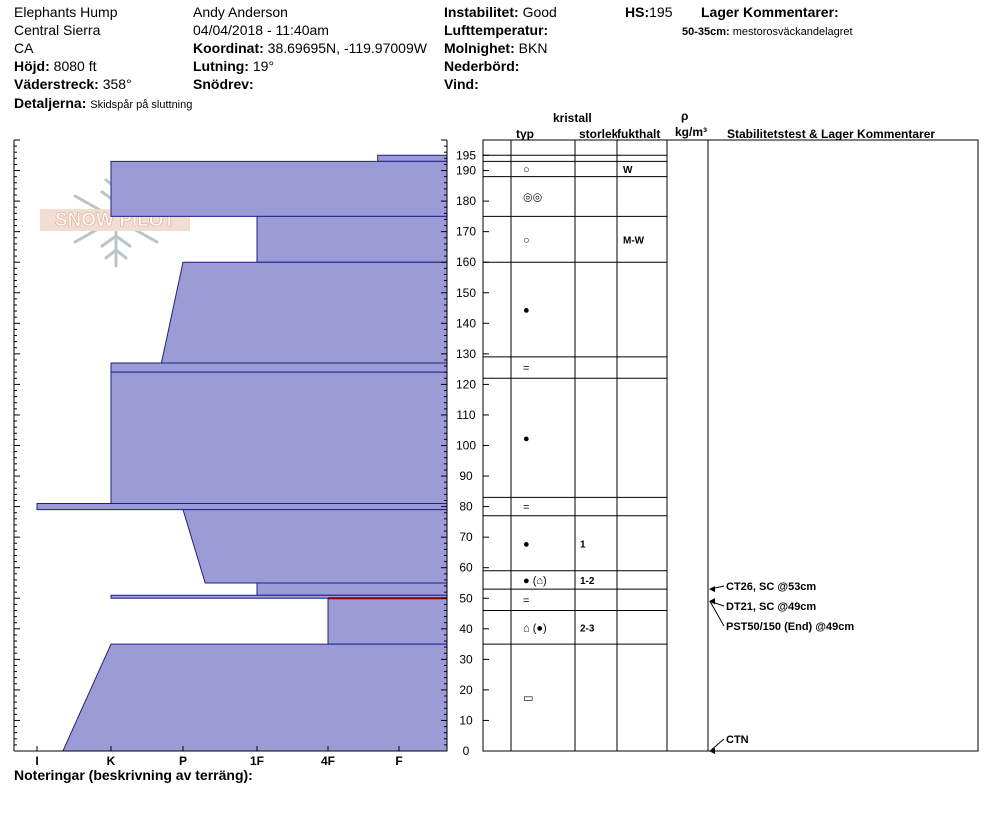 The width and height of the screenshot is (994, 840). Describe the element at coordinates (221, 66) in the screenshot. I see `slope-label: Lutning:` at that location.